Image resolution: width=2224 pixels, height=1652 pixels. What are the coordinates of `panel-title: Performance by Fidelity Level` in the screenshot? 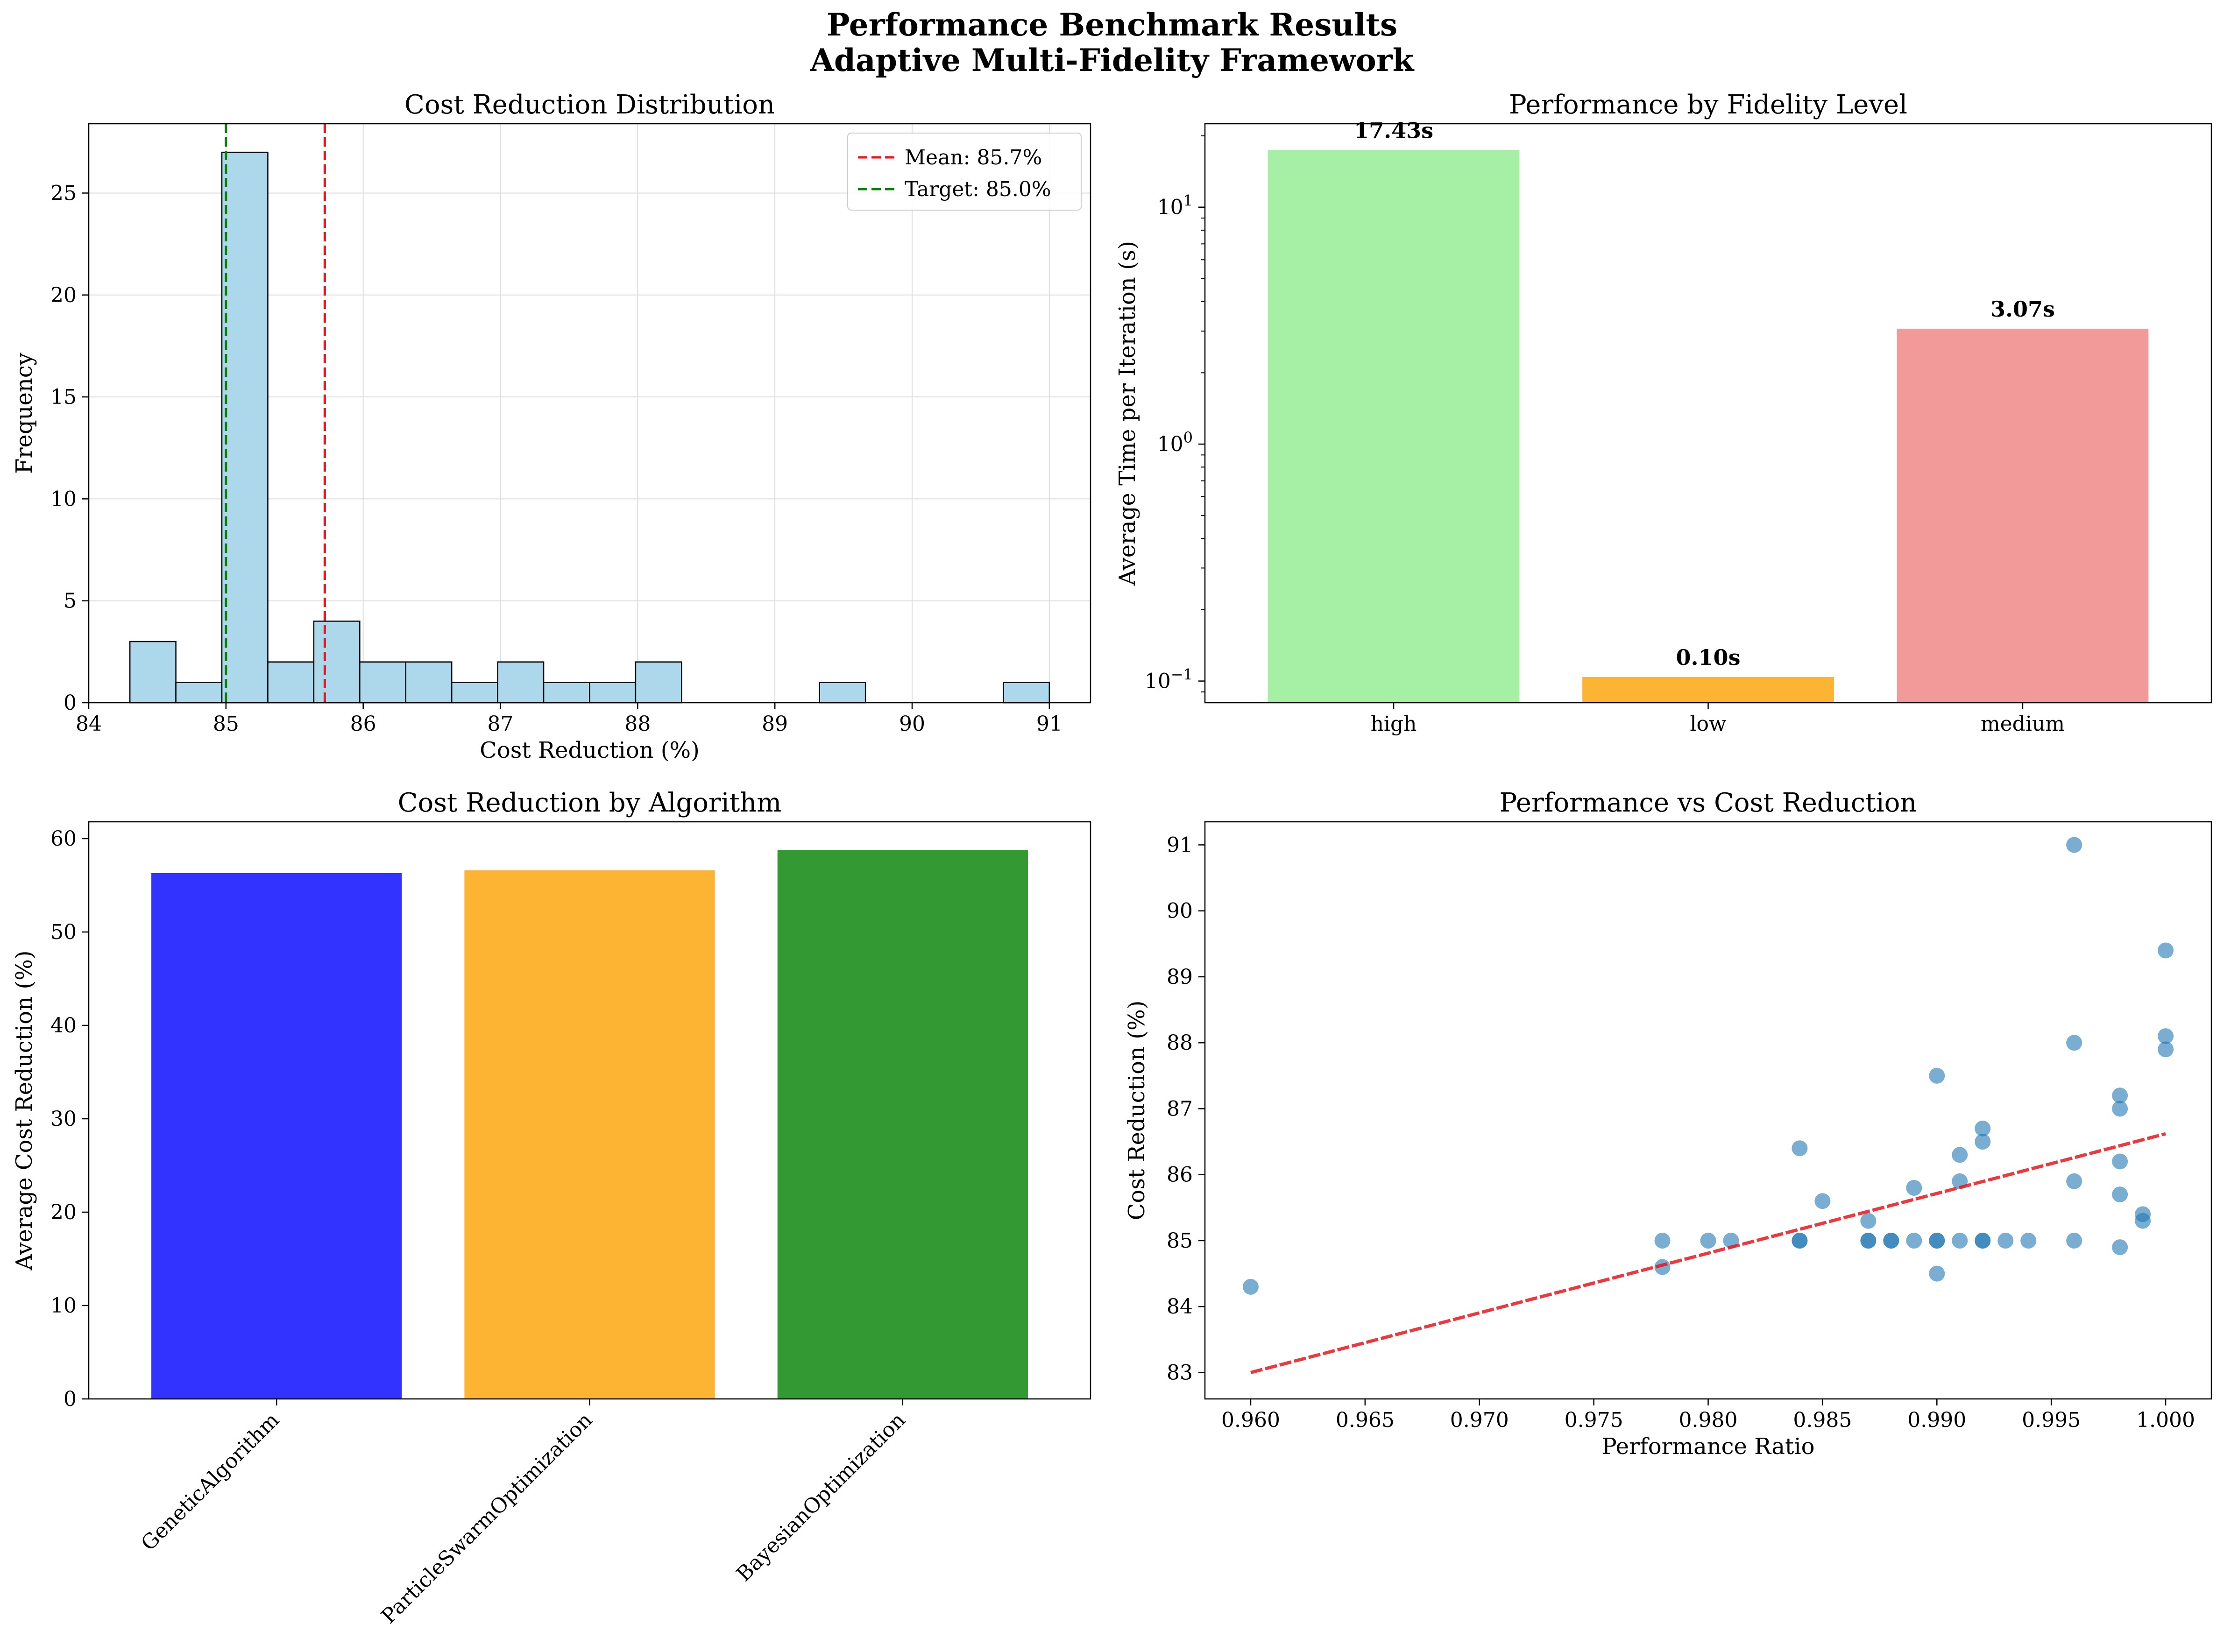 It's located at (1708, 105).